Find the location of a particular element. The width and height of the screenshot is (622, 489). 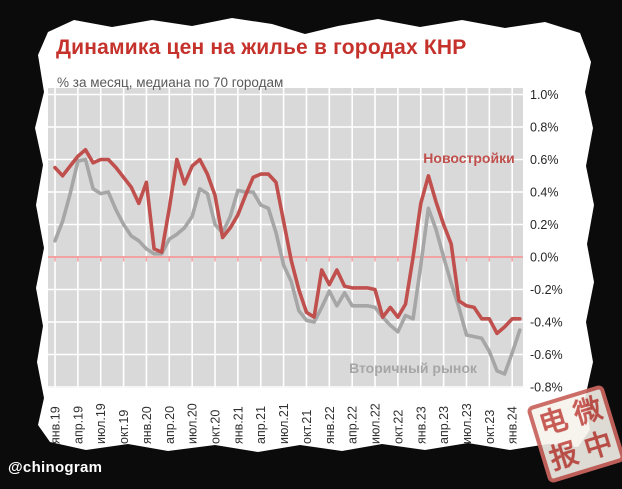

x-tick-label: янв.23 is located at coordinates (421, 425).